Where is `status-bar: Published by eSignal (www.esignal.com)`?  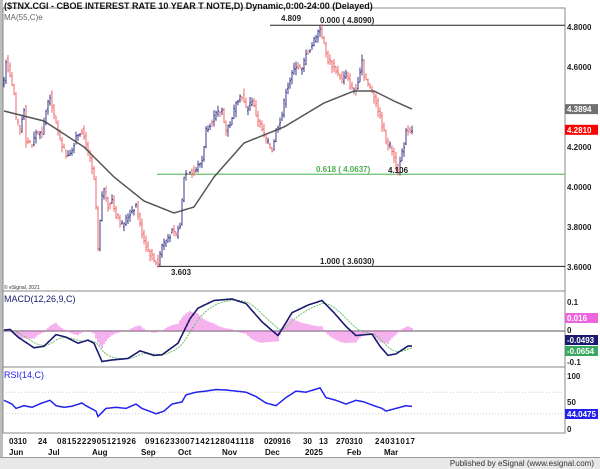
status-bar: Published by eSignal (www.esignal.com) is located at coordinates (300, 463).